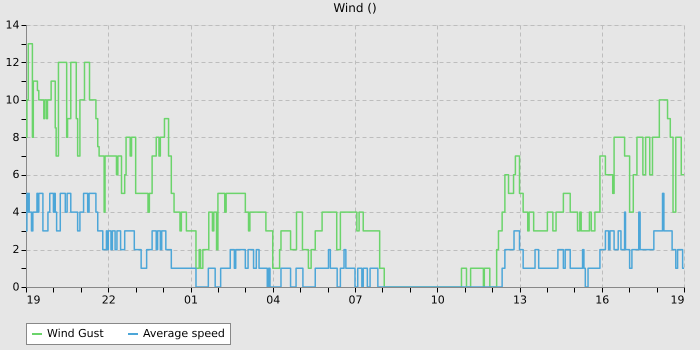 The width and height of the screenshot is (700, 350). Describe the element at coordinates (355, 8) in the screenshot. I see `chart-title: Wind ()` at that location.